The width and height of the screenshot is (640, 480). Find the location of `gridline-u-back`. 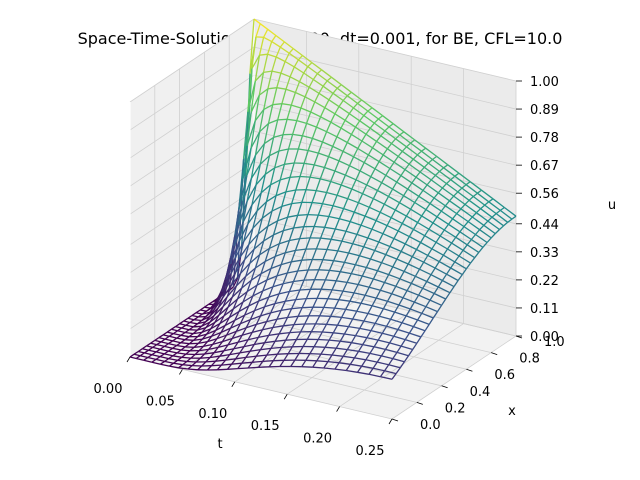

gridline-u-back is located at coordinates (385, 134).